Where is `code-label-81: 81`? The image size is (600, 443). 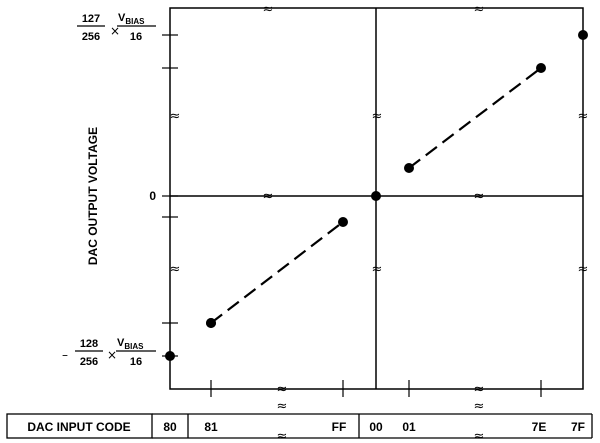
code-label-81: 81 is located at coordinates (211, 427).